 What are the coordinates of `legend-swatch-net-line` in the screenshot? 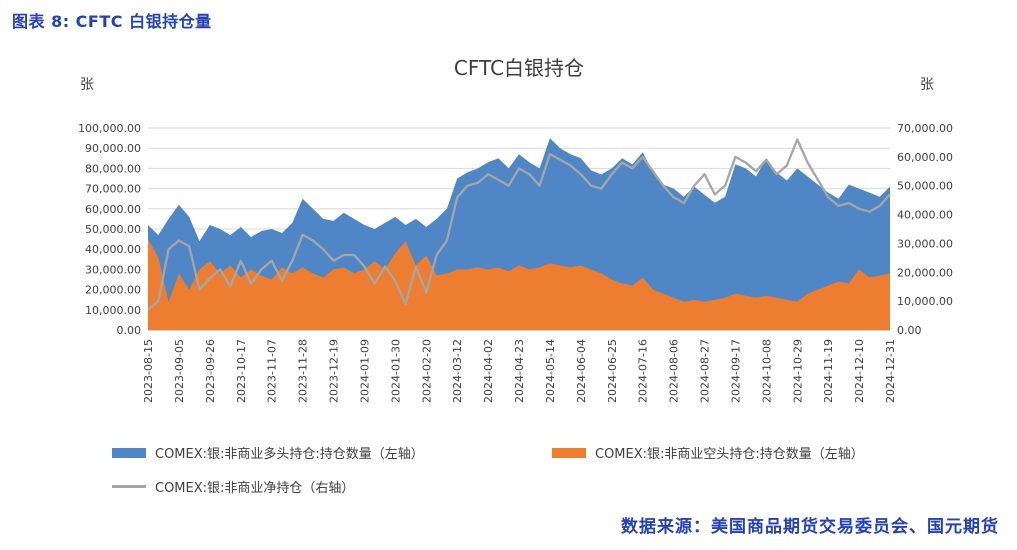 It's located at (129, 486).